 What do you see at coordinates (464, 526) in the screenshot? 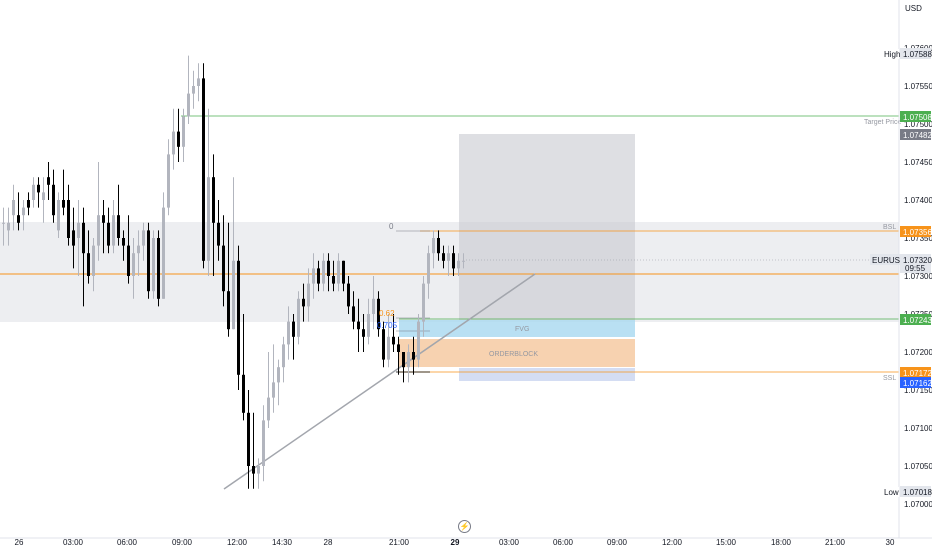
I see `lightning-icon: ⚡` at bounding box center [464, 526].